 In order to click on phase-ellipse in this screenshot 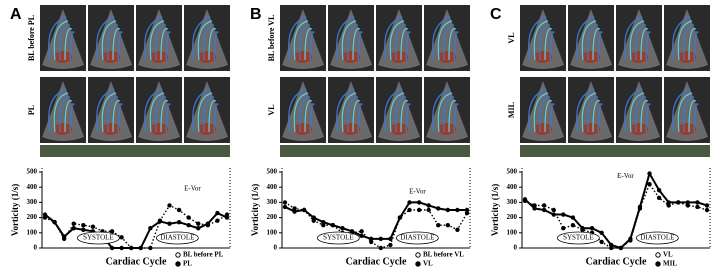, I will do `click(338, 238)`.